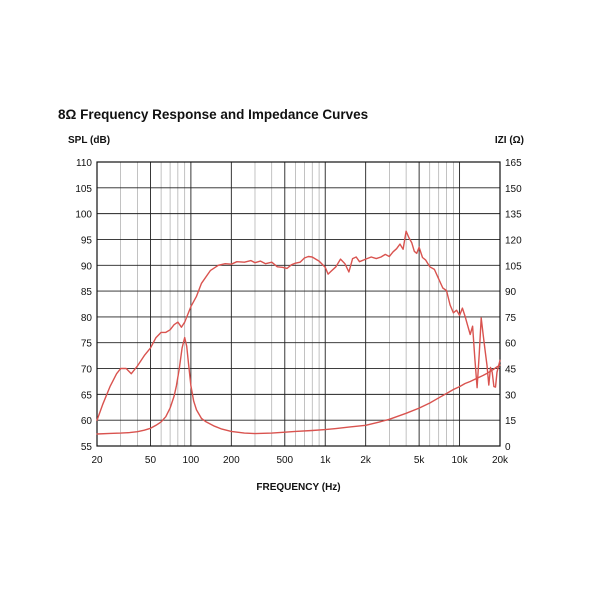 This screenshot has width=600, height=600. What do you see at coordinates (513, 215) in the screenshot?
I see `y-right-tick-label: 135` at bounding box center [513, 215].